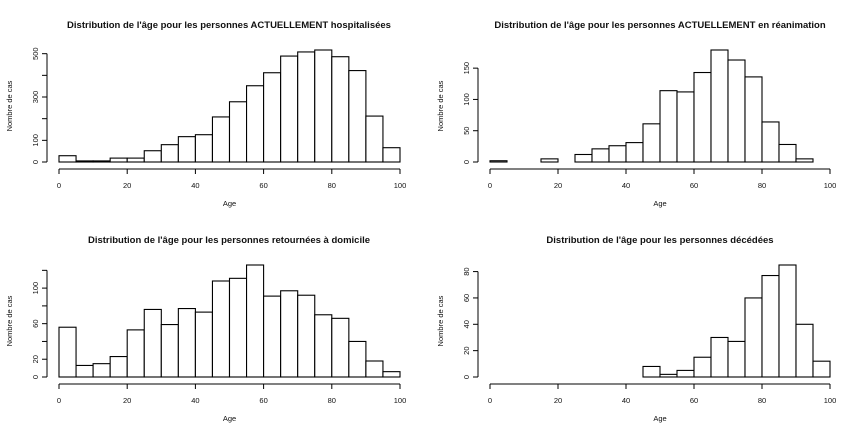 The width and height of the screenshot is (859, 430). What do you see at coordinates (35, 53) in the screenshot?
I see `y-tick-label: 500` at bounding box center [35, 53].